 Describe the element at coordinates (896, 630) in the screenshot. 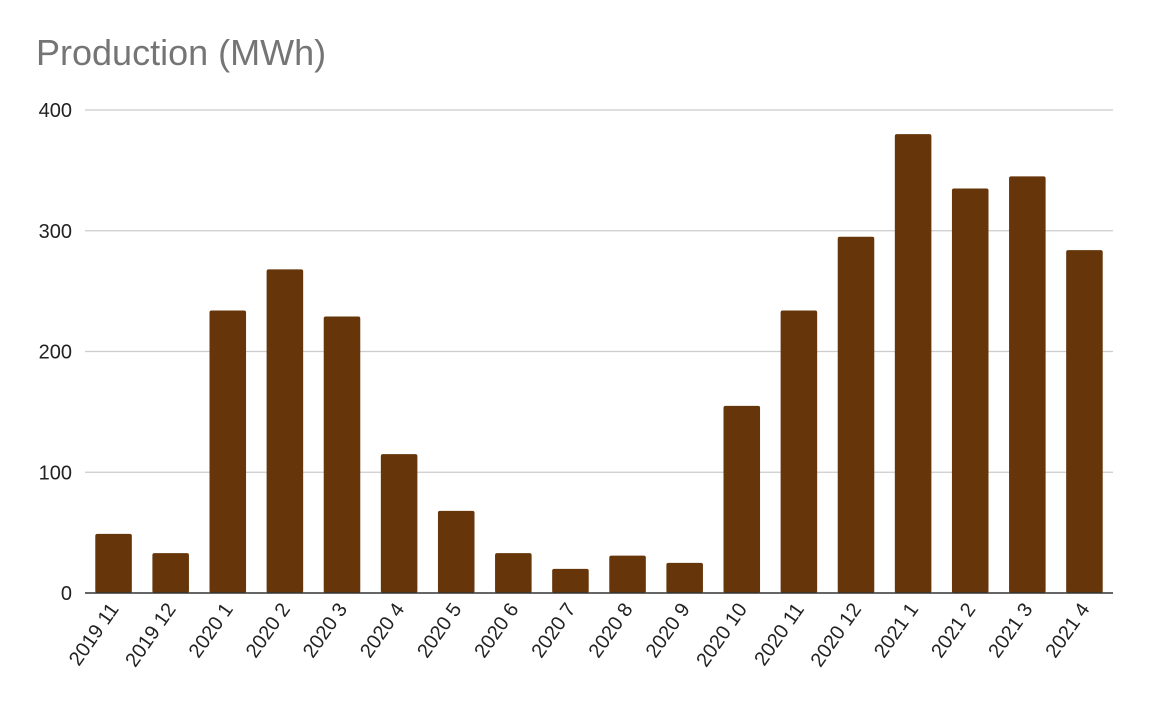

I see `x-tick-label: 2021 1` at that location.